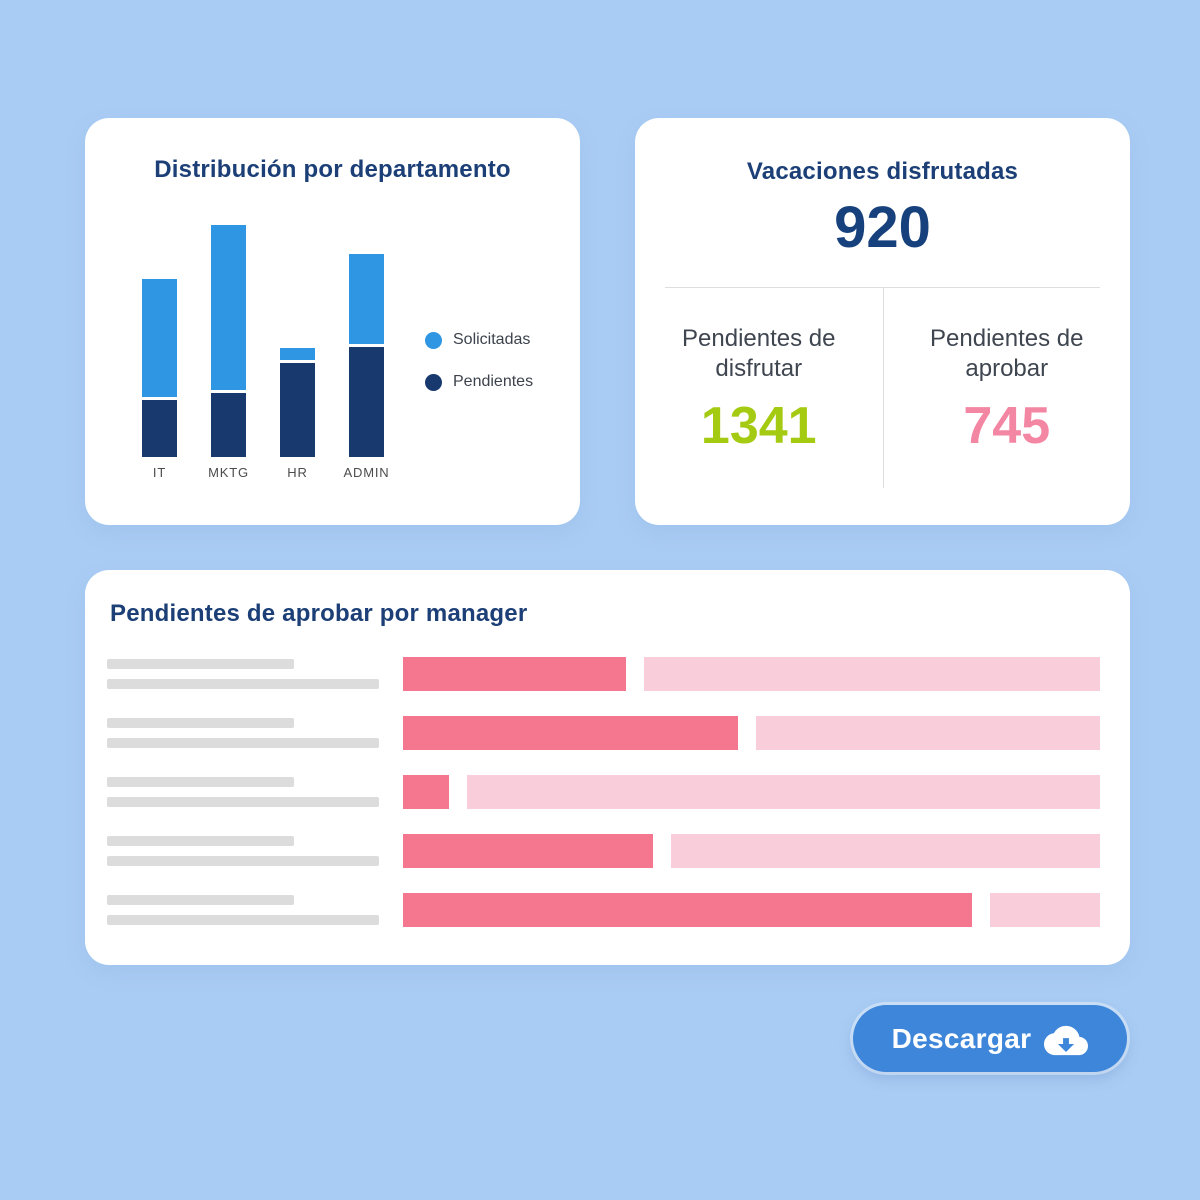 The image size is (1200, 1200). I want to click on stat-value: 1341, so click(758, 426).